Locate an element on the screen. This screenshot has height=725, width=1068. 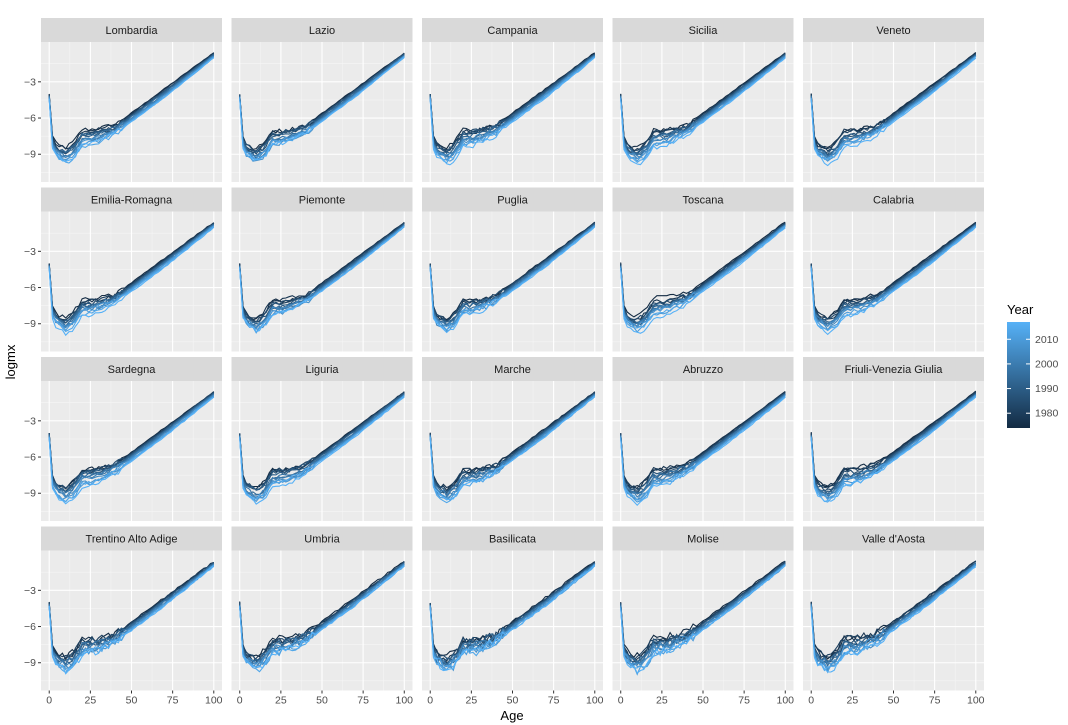
facet-panel: Campania is located at coordinates (512, 100).